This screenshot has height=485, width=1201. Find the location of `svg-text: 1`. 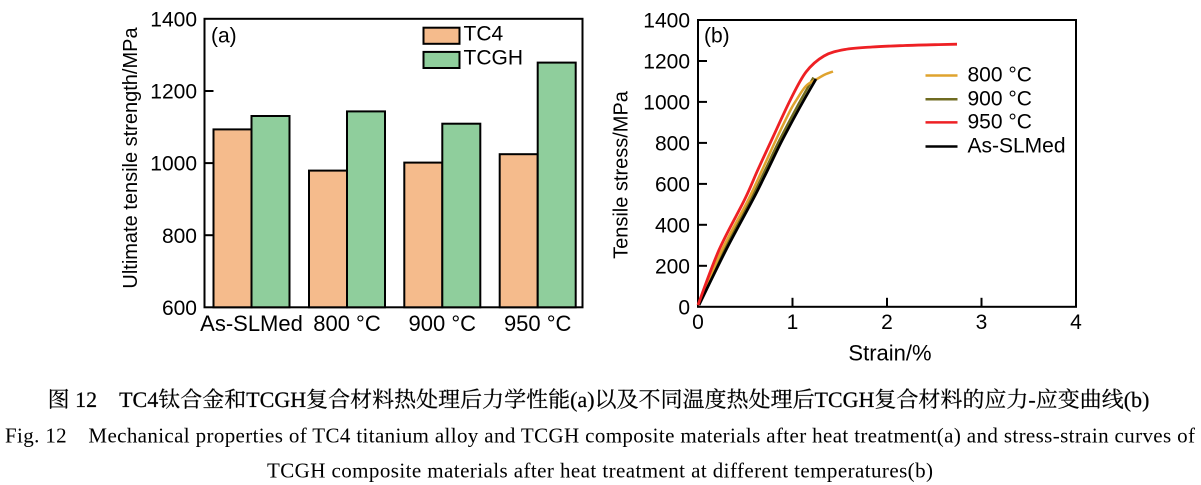

svg-text: 1 is located at coordinates (793, 322).